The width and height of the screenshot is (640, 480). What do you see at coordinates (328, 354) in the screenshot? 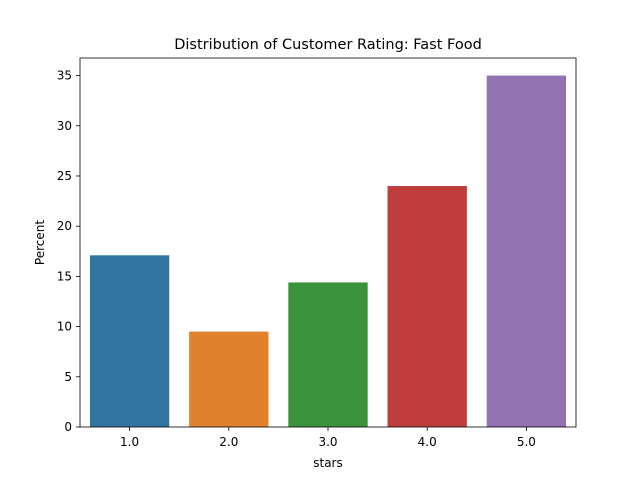
I see `bar-3.0` at bounding box center [328, 354].